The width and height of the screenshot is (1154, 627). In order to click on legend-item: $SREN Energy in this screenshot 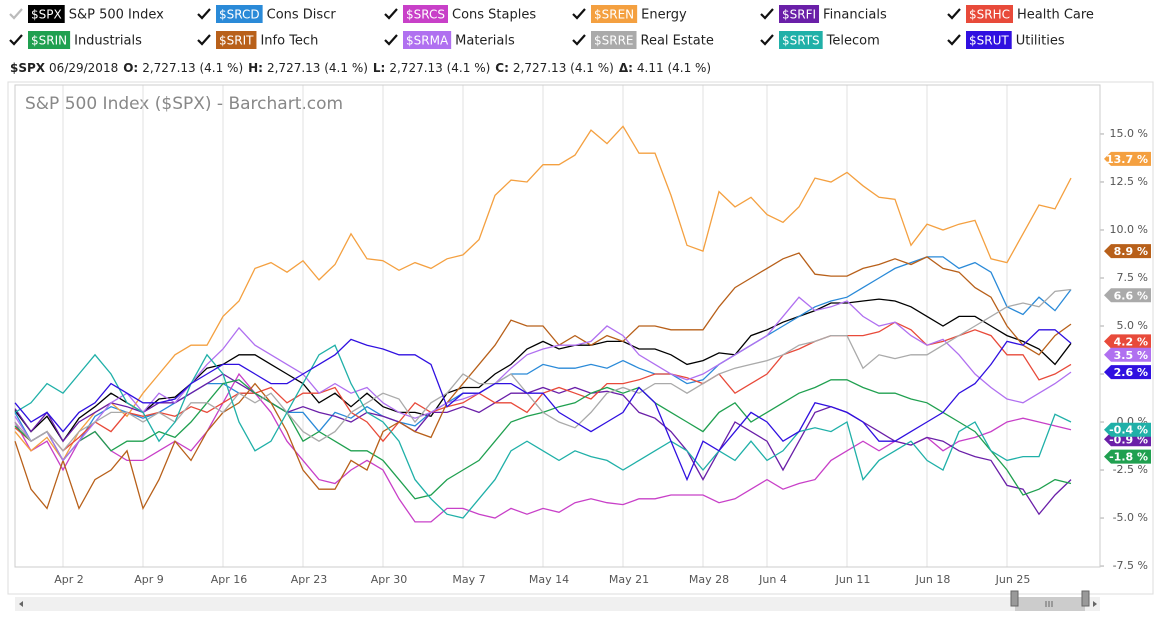, I will do `click(629, 14)`.